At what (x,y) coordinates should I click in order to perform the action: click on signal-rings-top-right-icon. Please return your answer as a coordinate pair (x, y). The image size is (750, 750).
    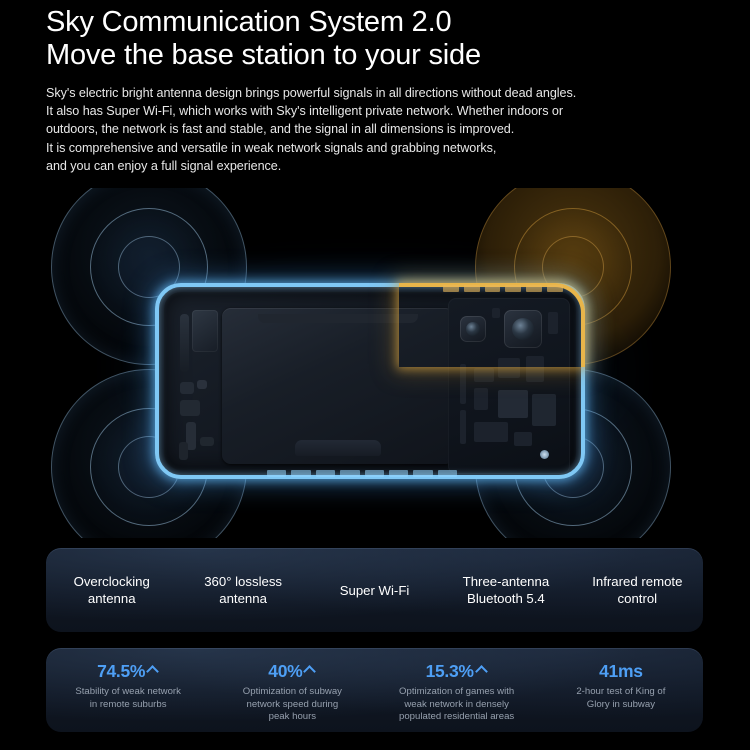
    Looking at the image, I should click on (572, 276).